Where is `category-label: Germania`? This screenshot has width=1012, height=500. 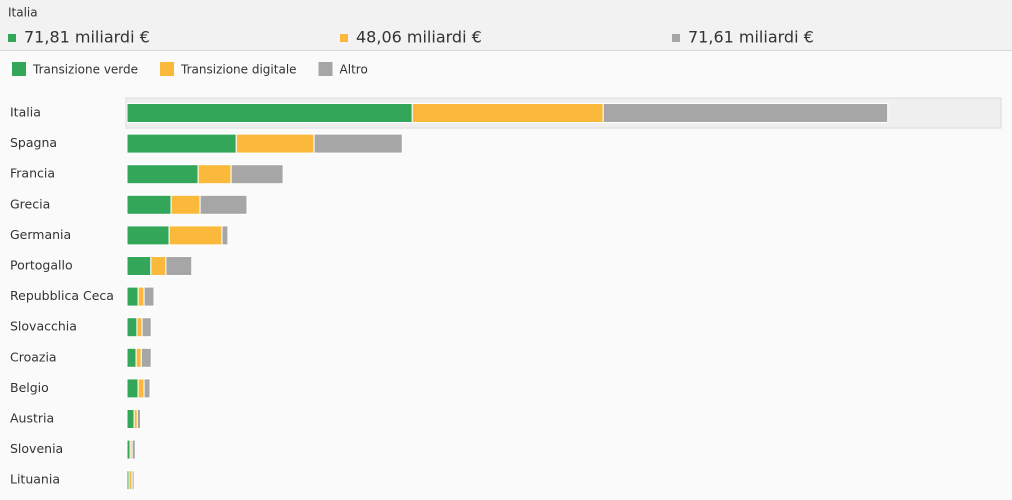
category-label: Germania is located at coordinates (40, 234).